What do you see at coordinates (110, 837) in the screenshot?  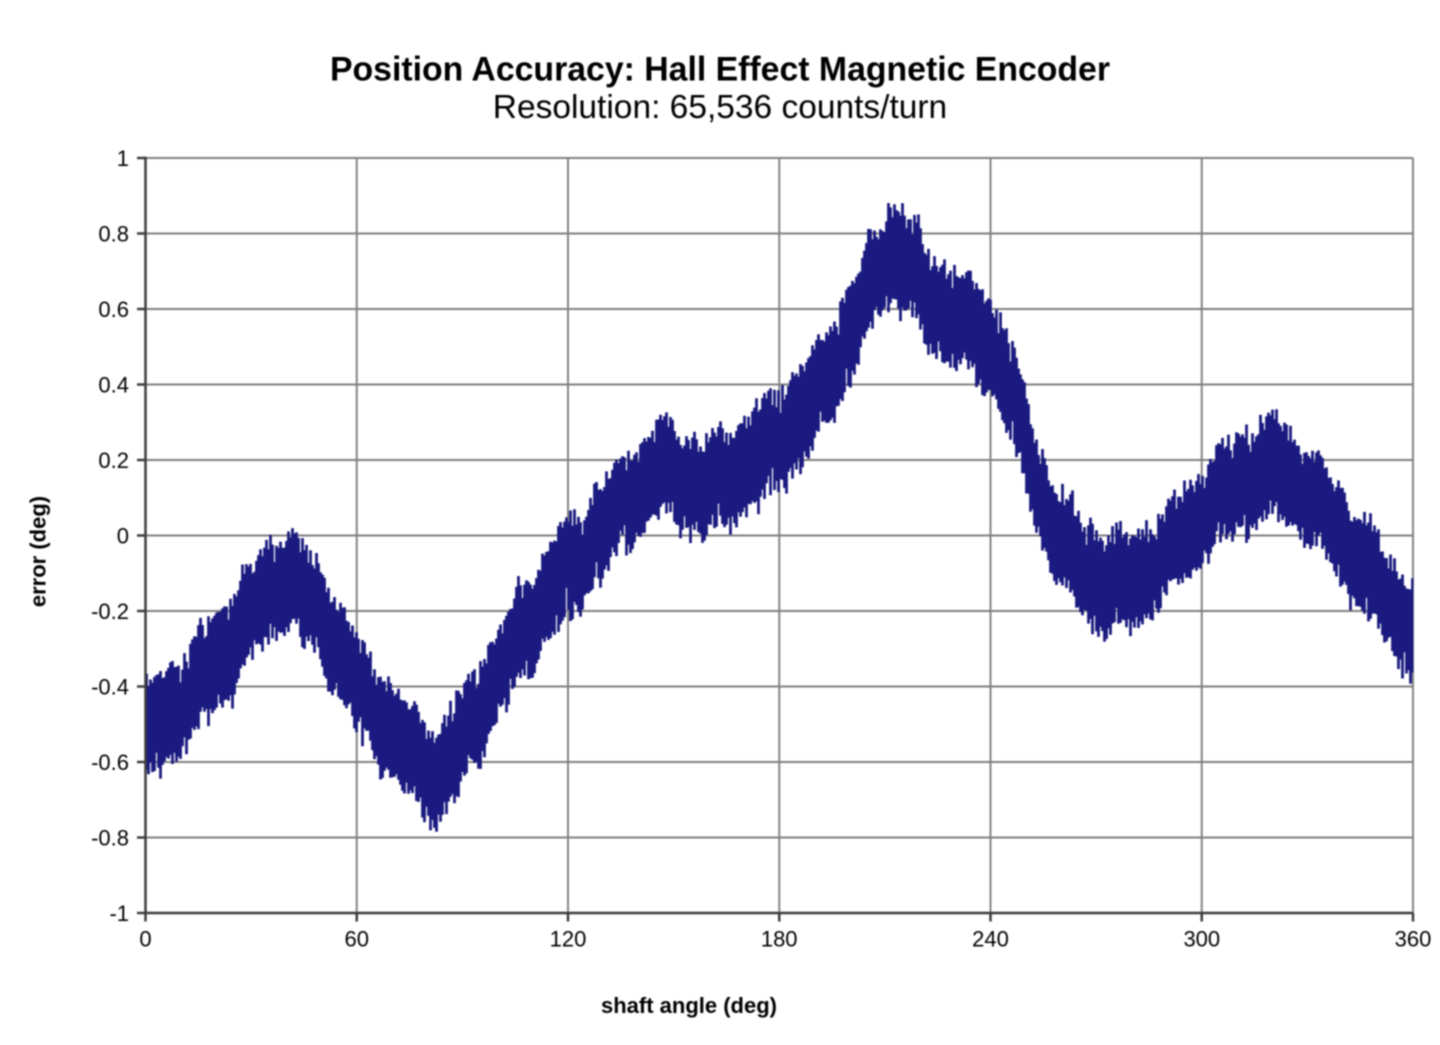 I see `svg-text: -0.8` at bounding box center [110, 837].